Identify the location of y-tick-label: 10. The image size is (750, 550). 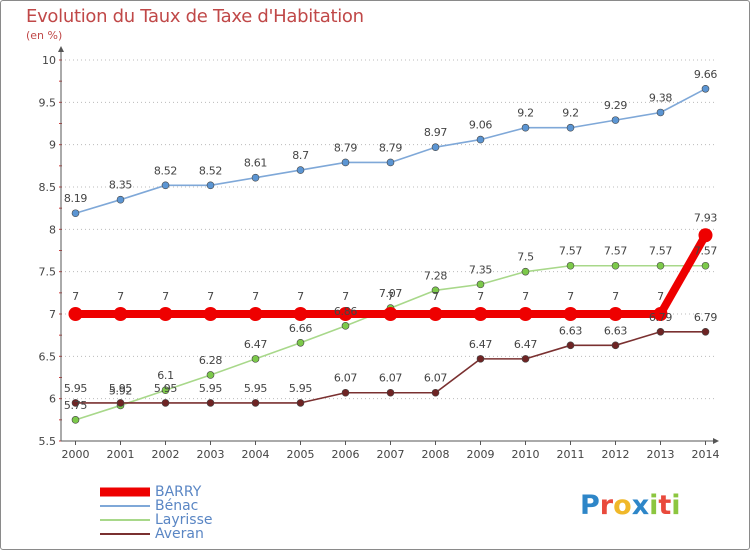
(49, 60).